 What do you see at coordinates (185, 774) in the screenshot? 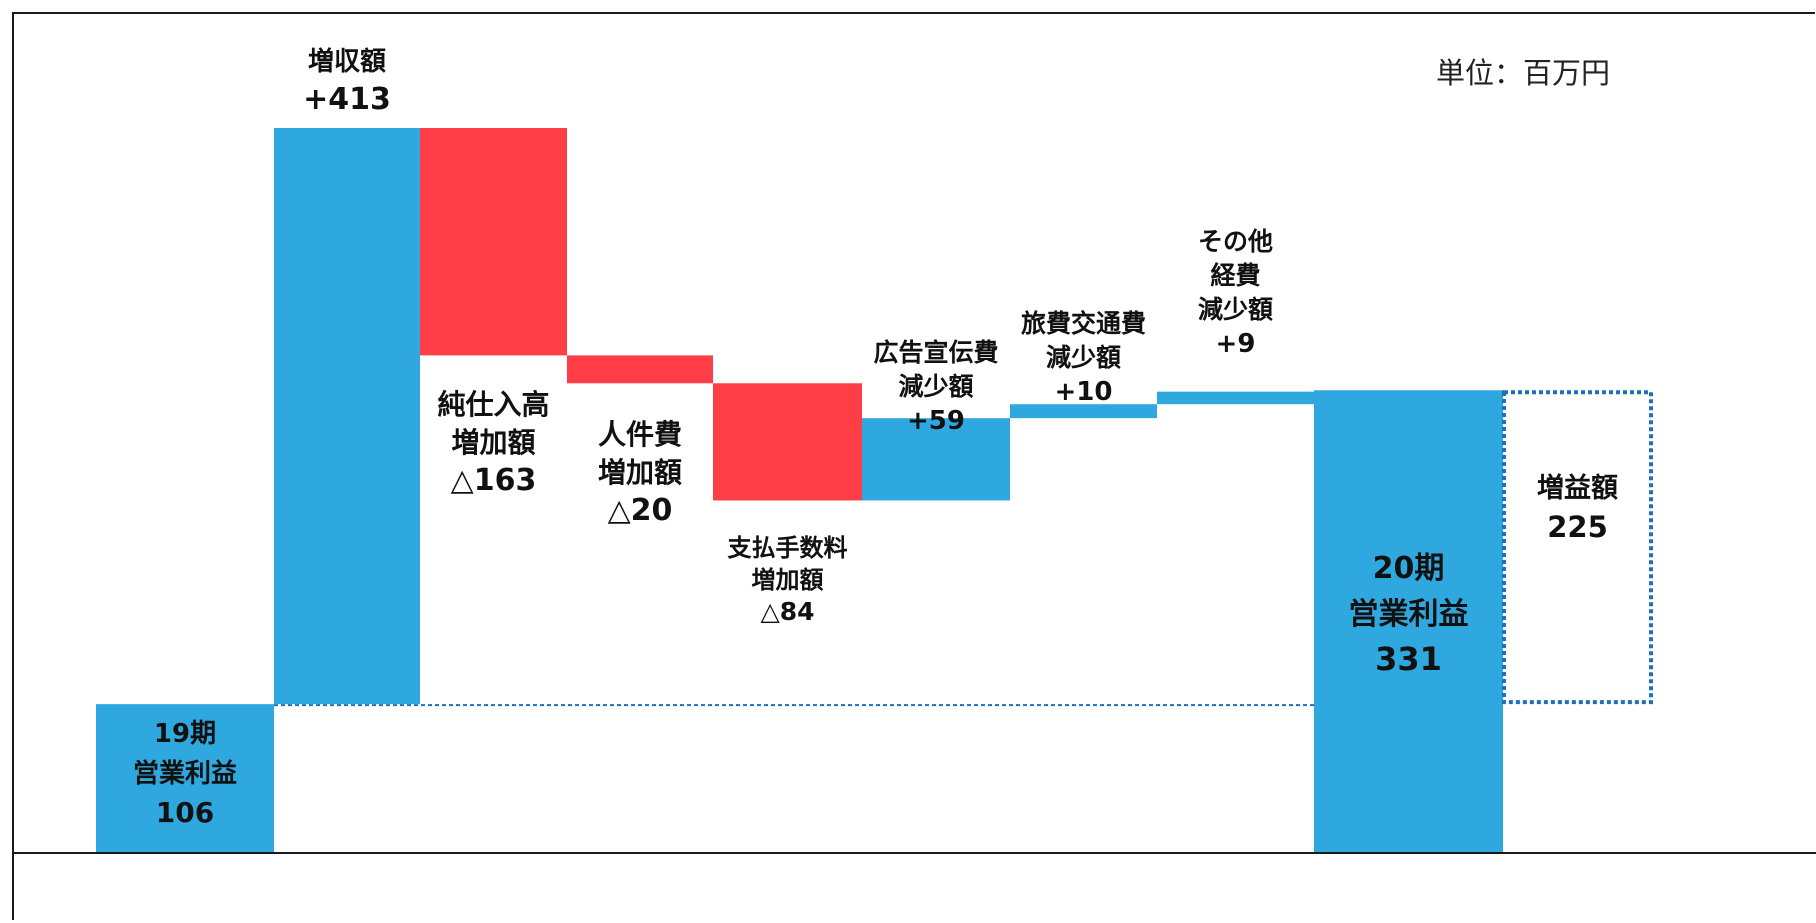
I see `label-step-1-line-2: 営業利益` at bounding box center [185, 774].